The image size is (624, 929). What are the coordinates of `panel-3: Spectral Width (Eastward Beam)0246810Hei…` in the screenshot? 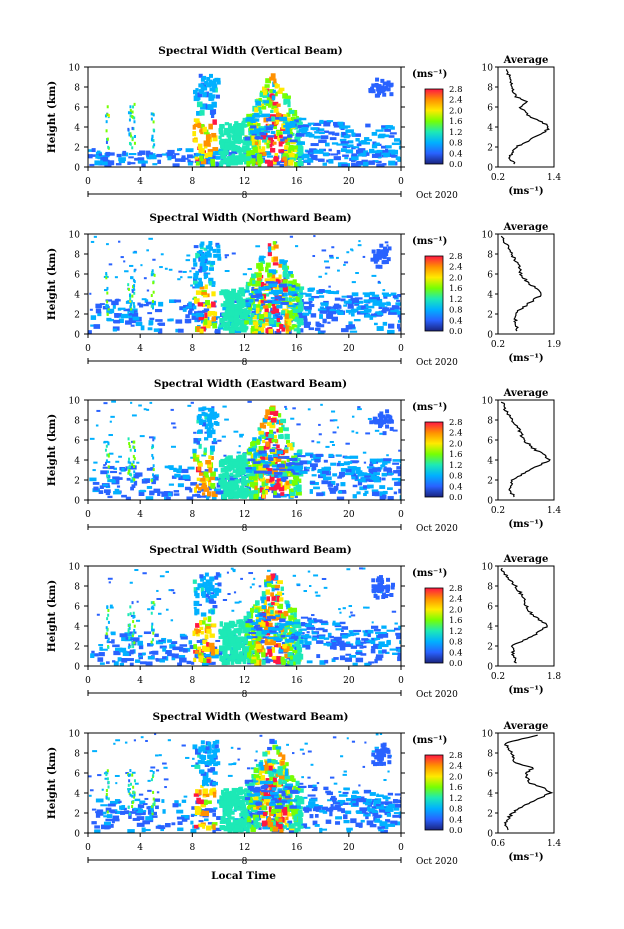 It's located at (303, 456).